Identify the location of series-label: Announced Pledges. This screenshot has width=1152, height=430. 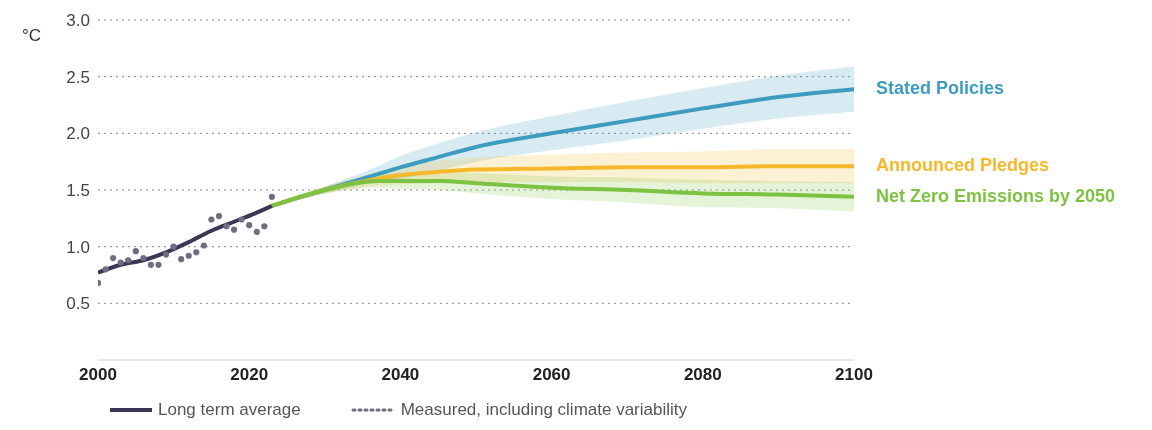
(963, 165).